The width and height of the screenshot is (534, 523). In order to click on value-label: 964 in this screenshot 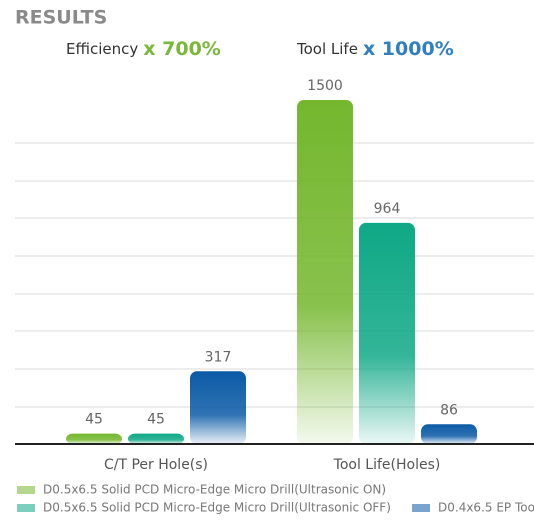, I will do `click(387, 209)`.